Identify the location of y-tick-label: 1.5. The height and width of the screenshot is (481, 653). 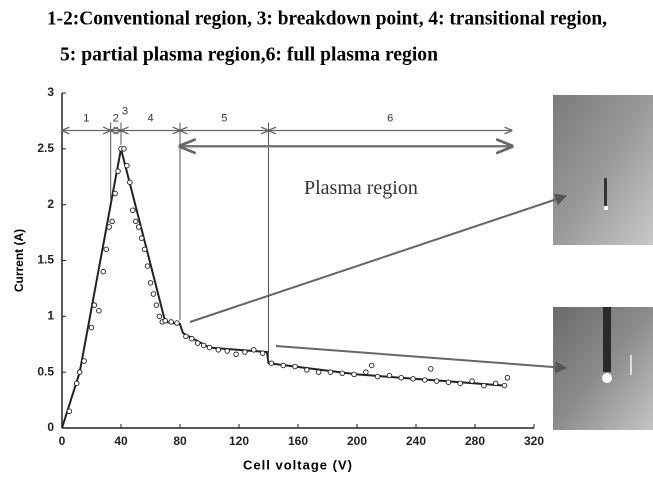
(45, 260).